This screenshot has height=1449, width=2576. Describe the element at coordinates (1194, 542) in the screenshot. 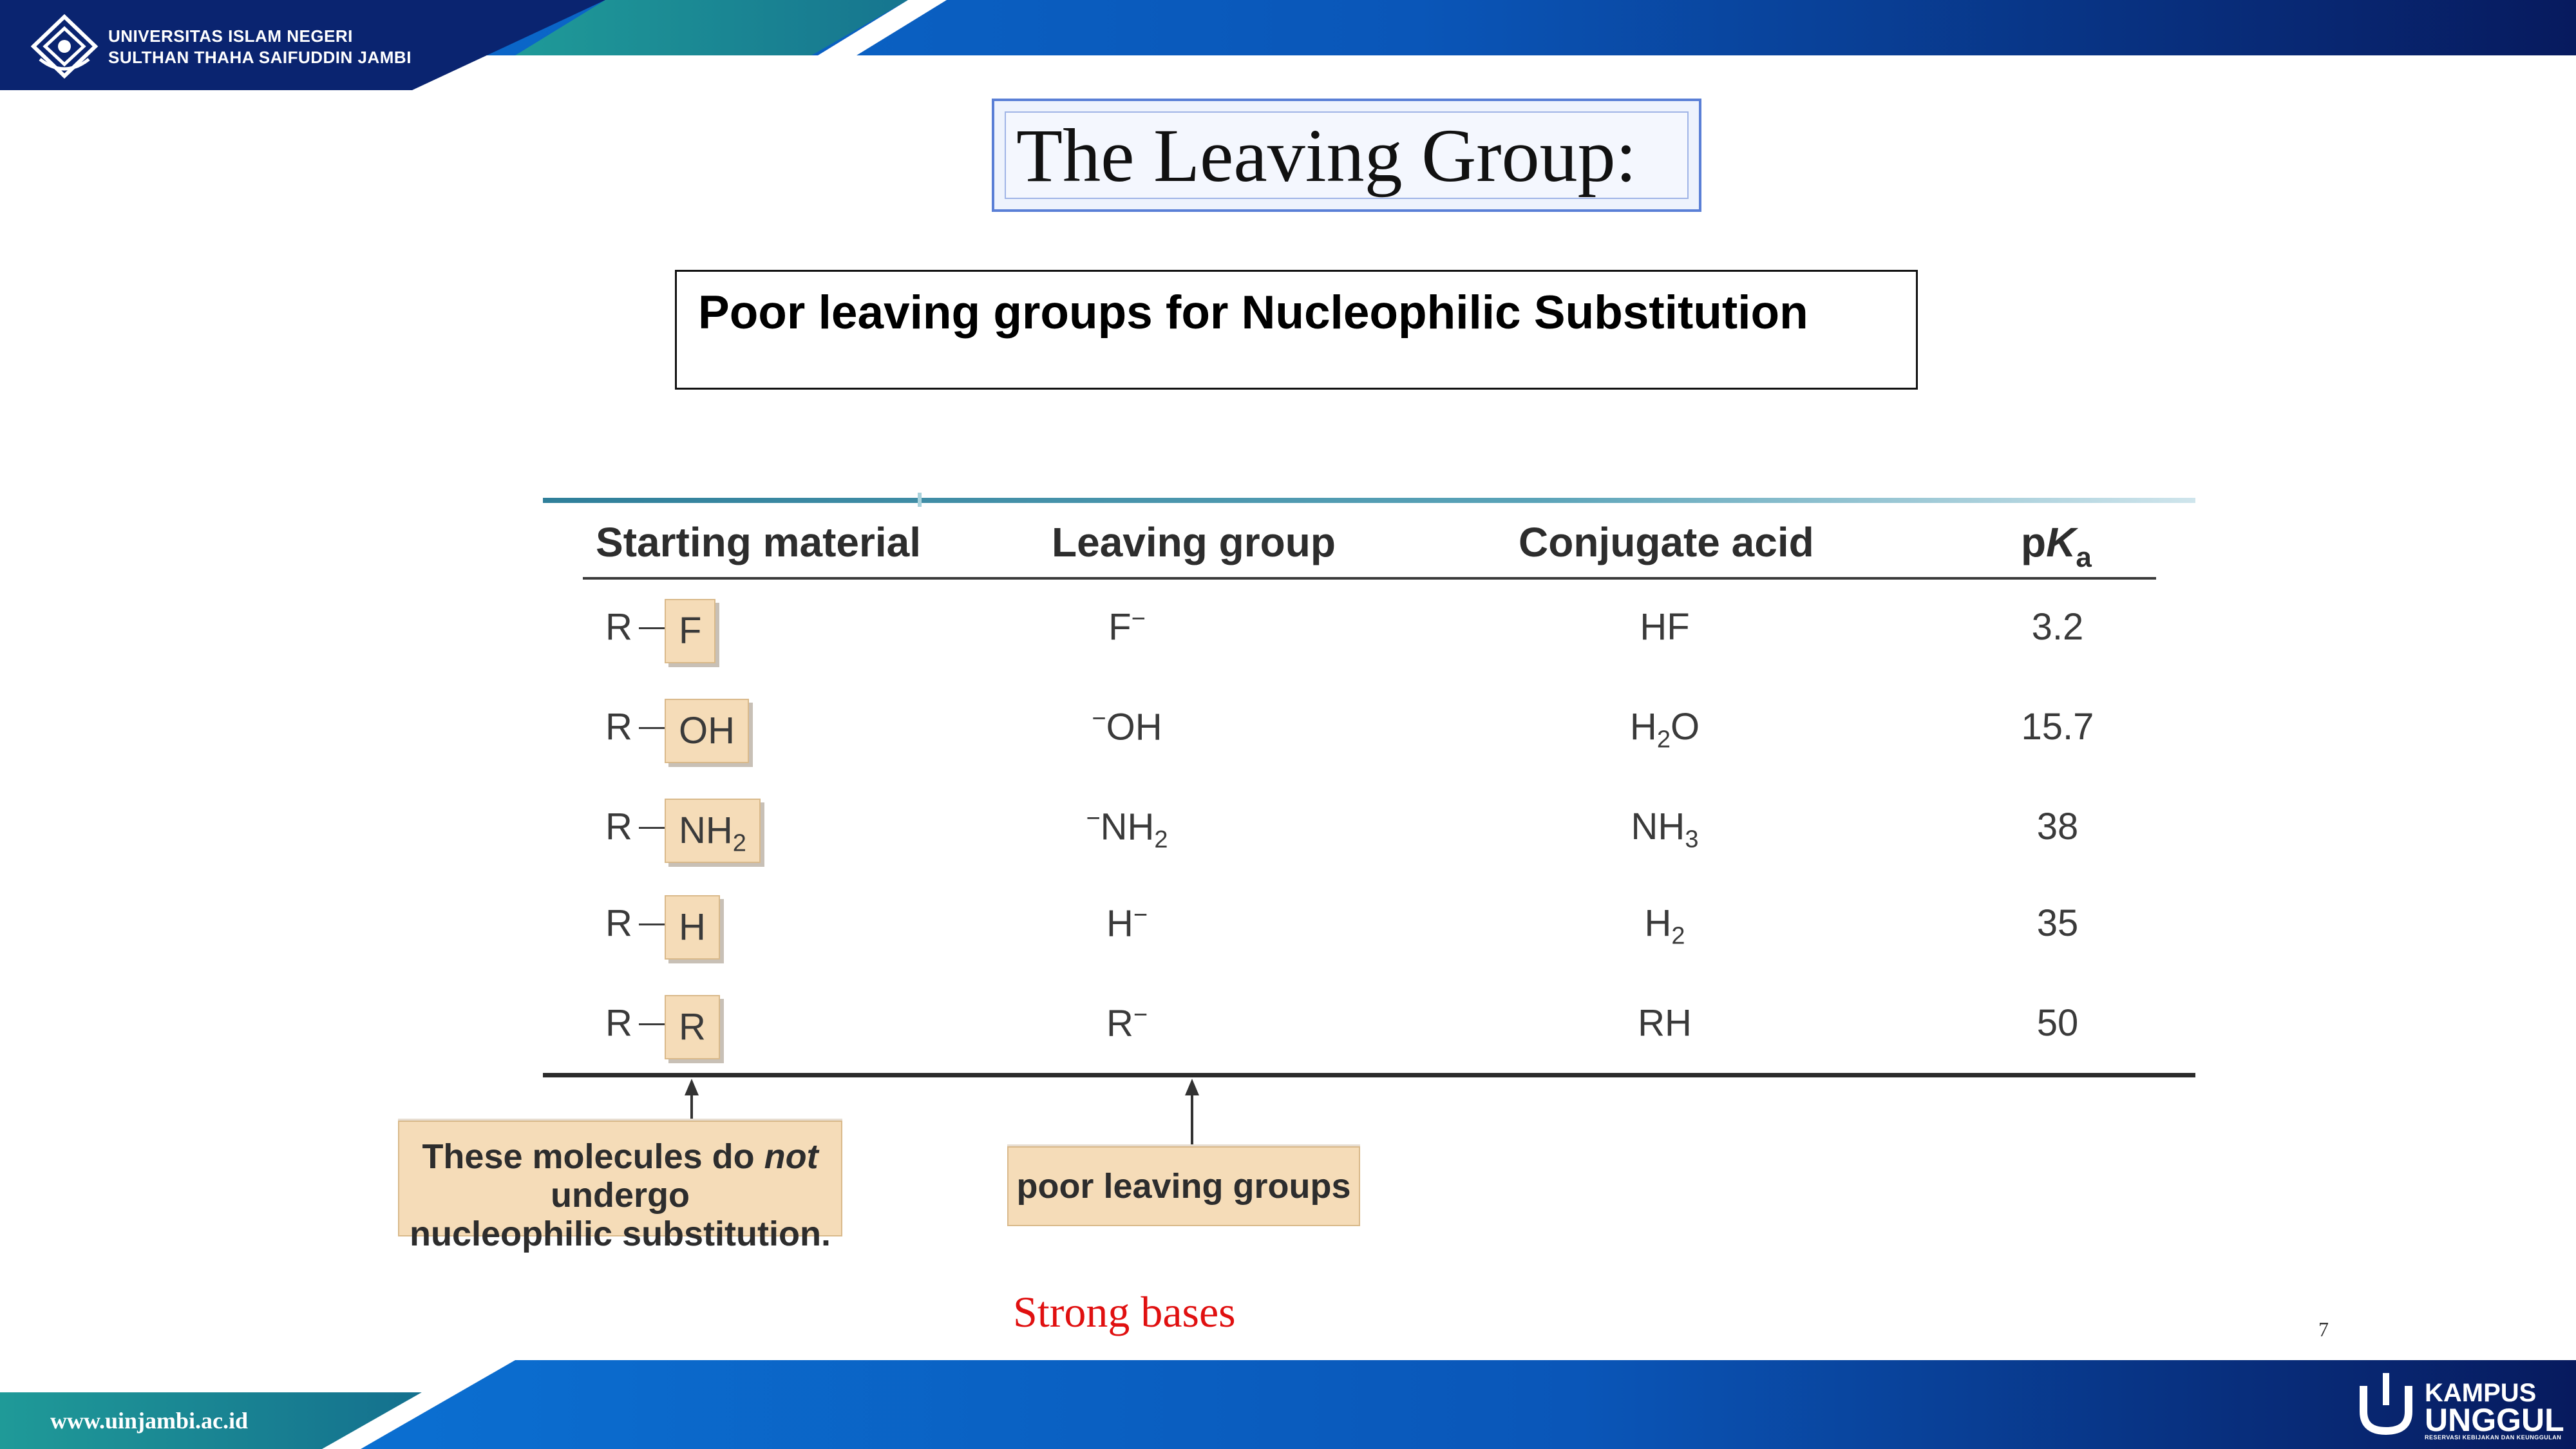

I see `header-leaving-group: Leaving group` at that location.